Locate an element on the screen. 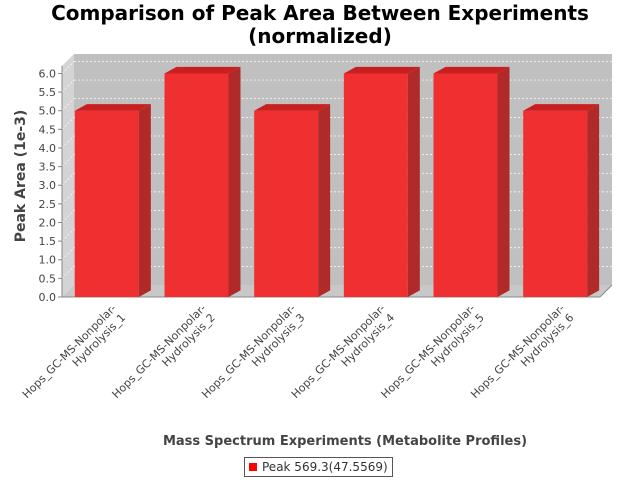 Image resolution: width=640 pixels, height=480 pixels. y-tick-label: 3.5 is located at coordinates (48, 167).